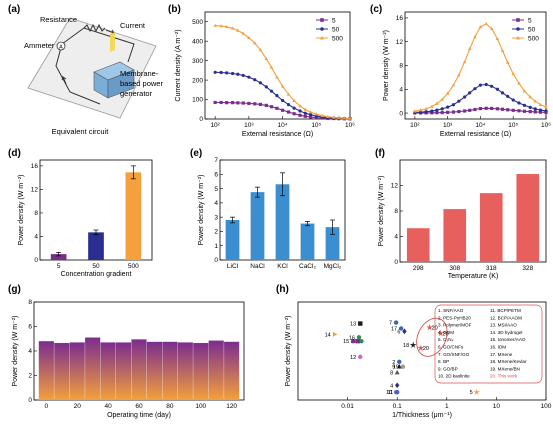 The image size is (553, 424). What do you see at coordinates (109, 406) in the screenshot?
I see `x-tick-label: 40` at bounding box center [109, 406].